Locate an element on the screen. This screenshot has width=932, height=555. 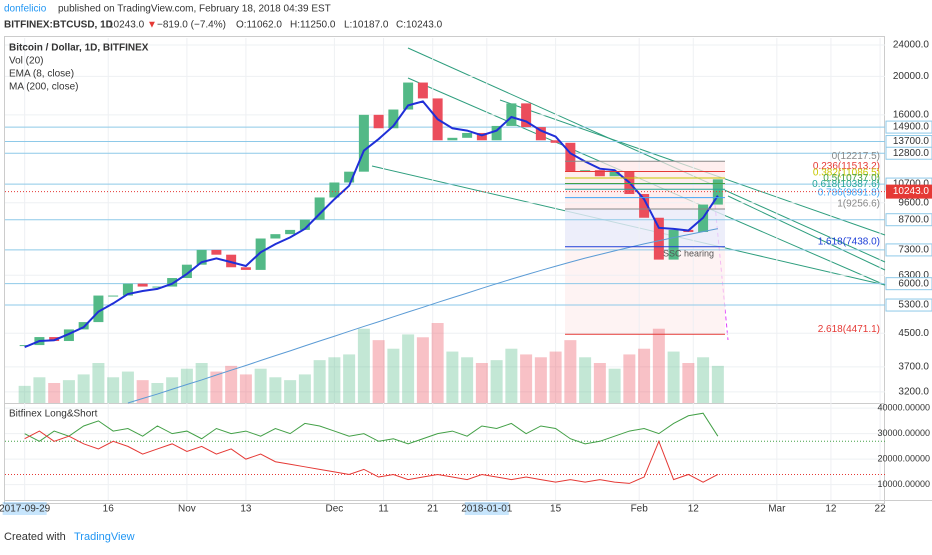
y2-tick-label: 20000.00000 is located at coordinates (903, 459).